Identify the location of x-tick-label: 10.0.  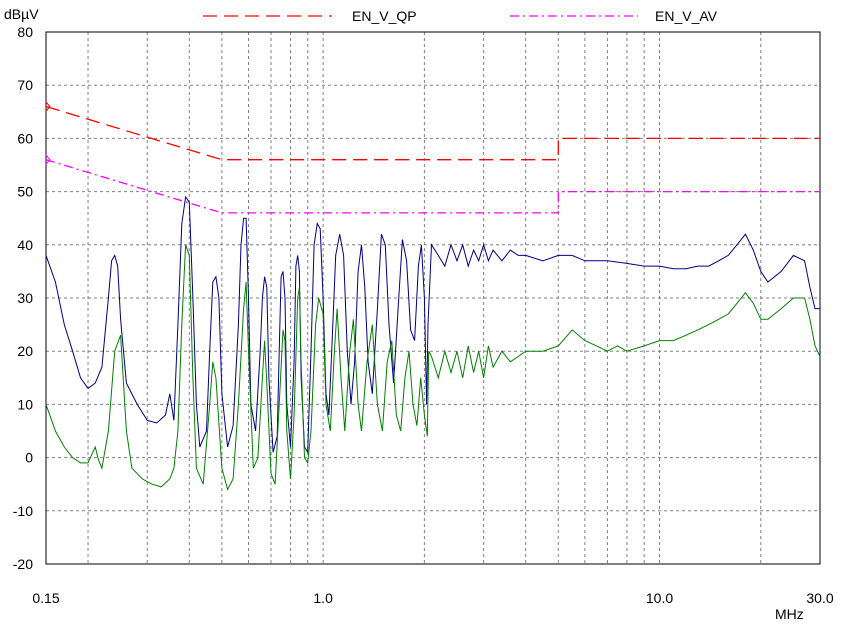
(659, 598).